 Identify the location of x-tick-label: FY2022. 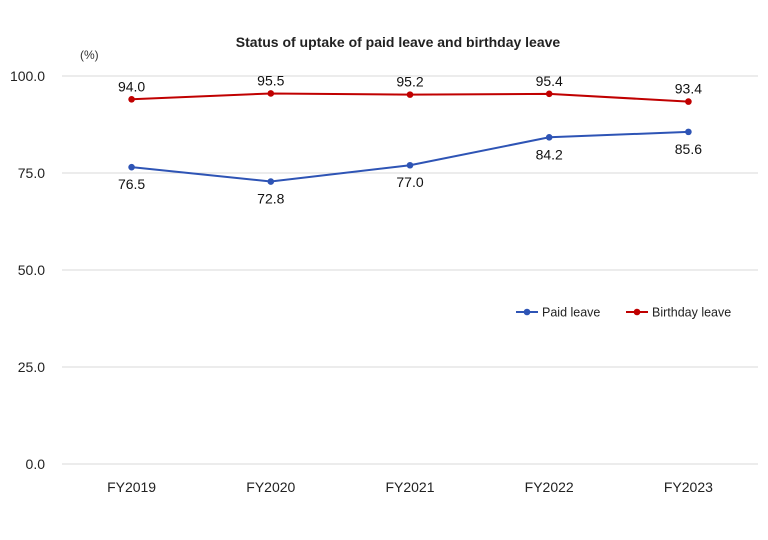
(549, 487).